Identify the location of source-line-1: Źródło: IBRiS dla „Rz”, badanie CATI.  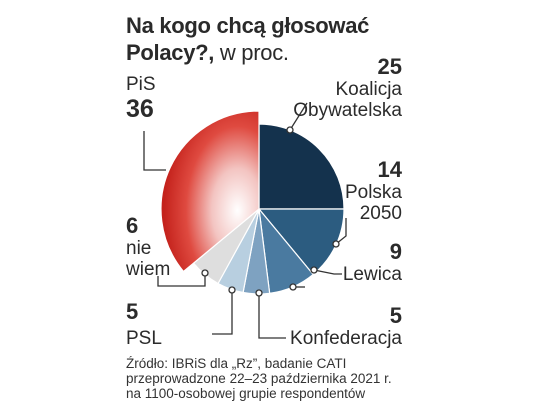
(236, 363).